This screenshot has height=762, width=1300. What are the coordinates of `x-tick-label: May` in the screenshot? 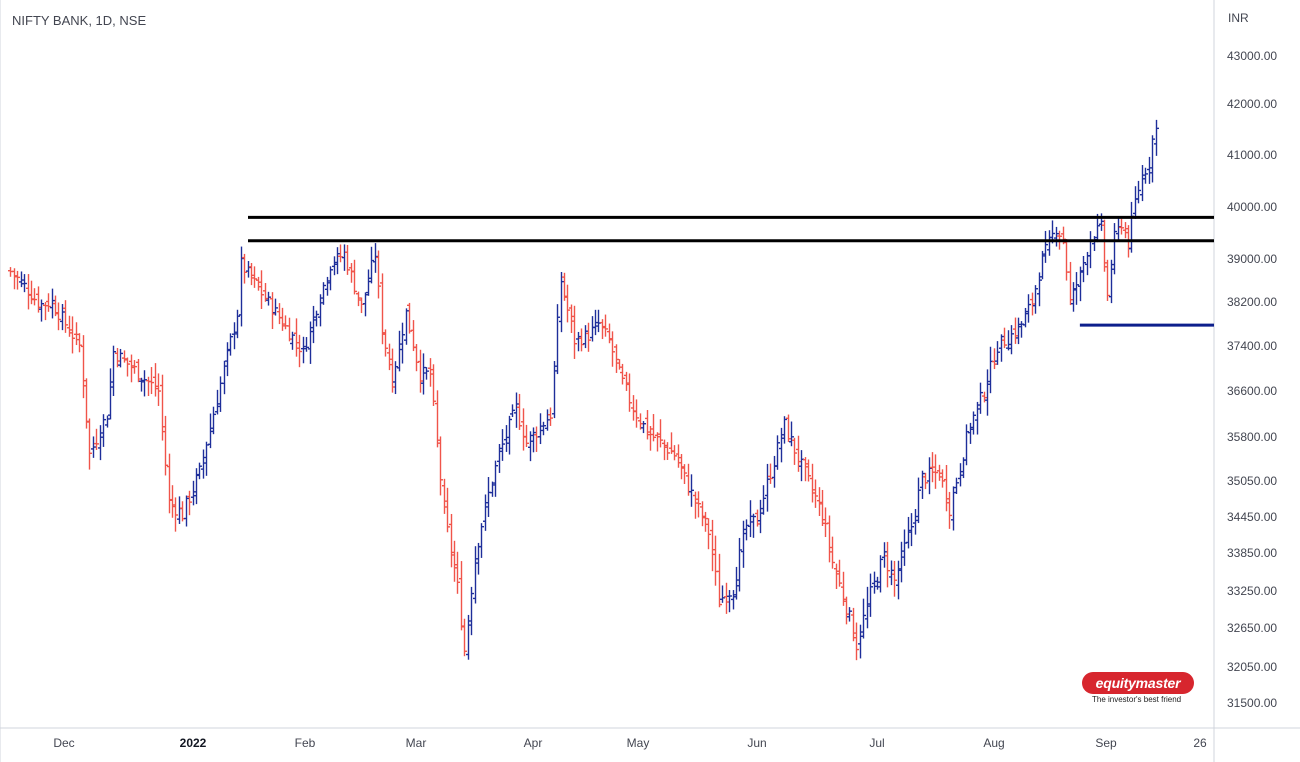 It's located at (638, 743).